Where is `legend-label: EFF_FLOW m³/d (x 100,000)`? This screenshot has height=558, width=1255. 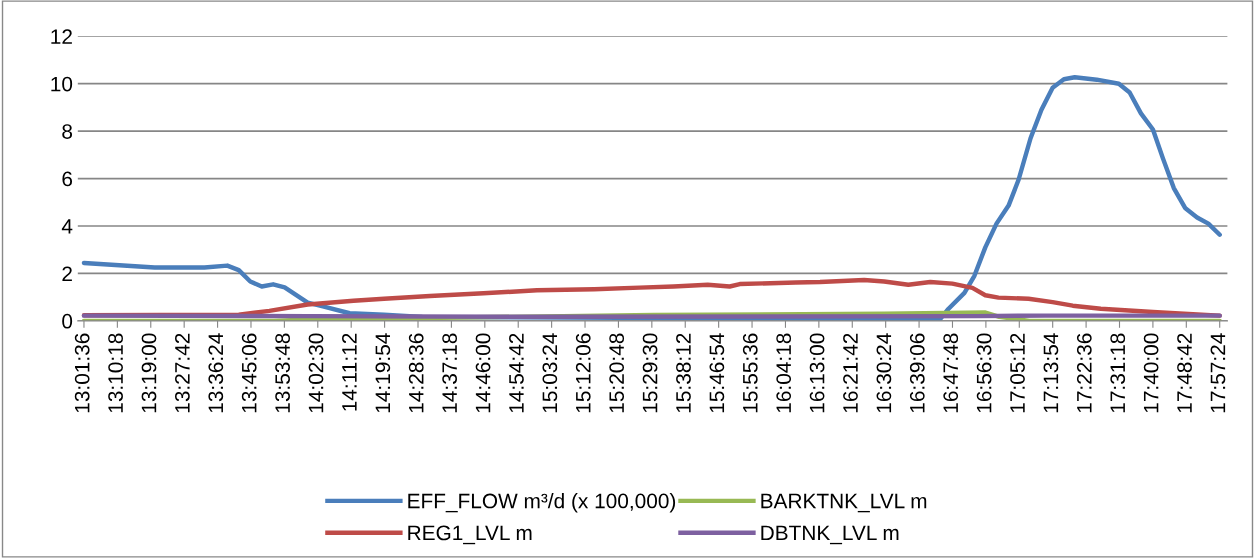
legend-label: EFF_FLOW m³/d (x 100,000) is located at coordinates (542, 503).